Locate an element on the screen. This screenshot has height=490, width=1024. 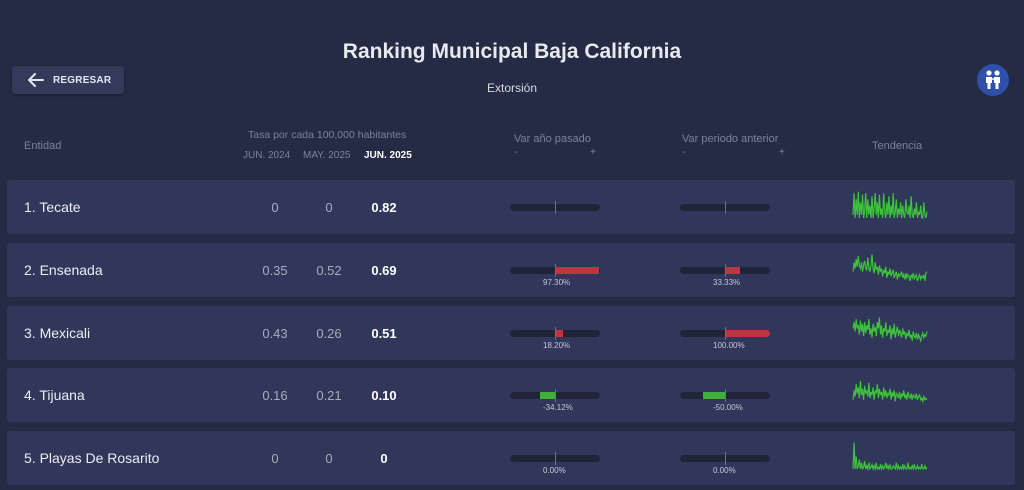
var-year-label: 0.00% is located at coordinates (554, 470).